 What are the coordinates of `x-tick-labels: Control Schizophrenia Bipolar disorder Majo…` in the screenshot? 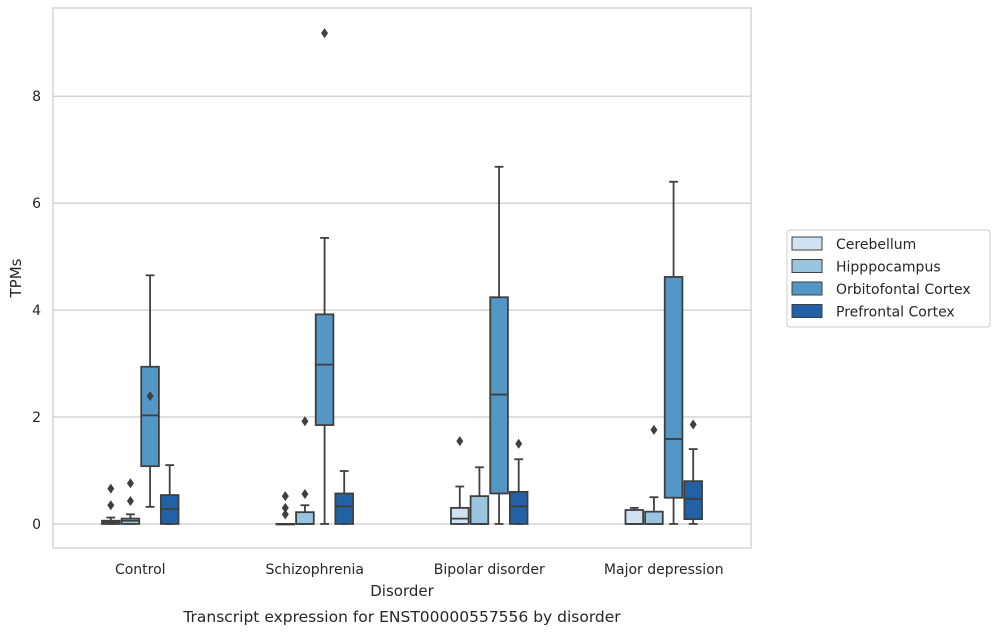 It's located at (419, 570).